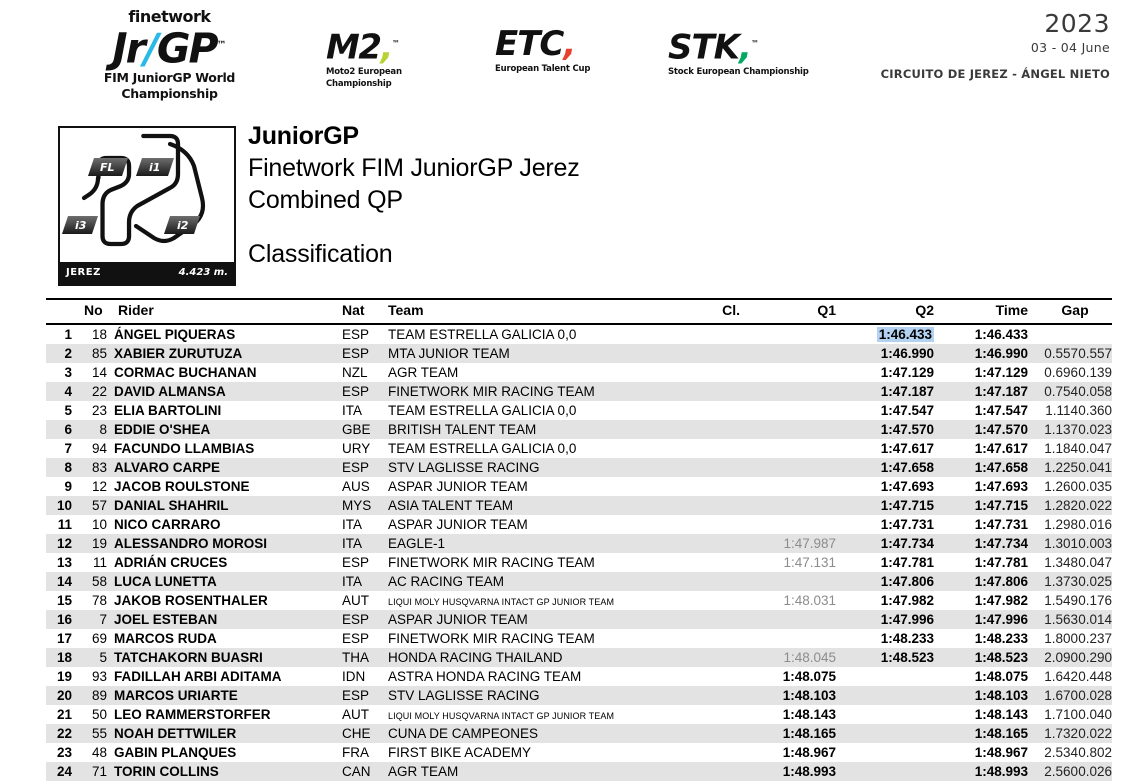 This screenshot has width=1142, height=781. Describe the element at coordinates (64, 524) in the screenshot. I see `cell-position: 11` at that location.